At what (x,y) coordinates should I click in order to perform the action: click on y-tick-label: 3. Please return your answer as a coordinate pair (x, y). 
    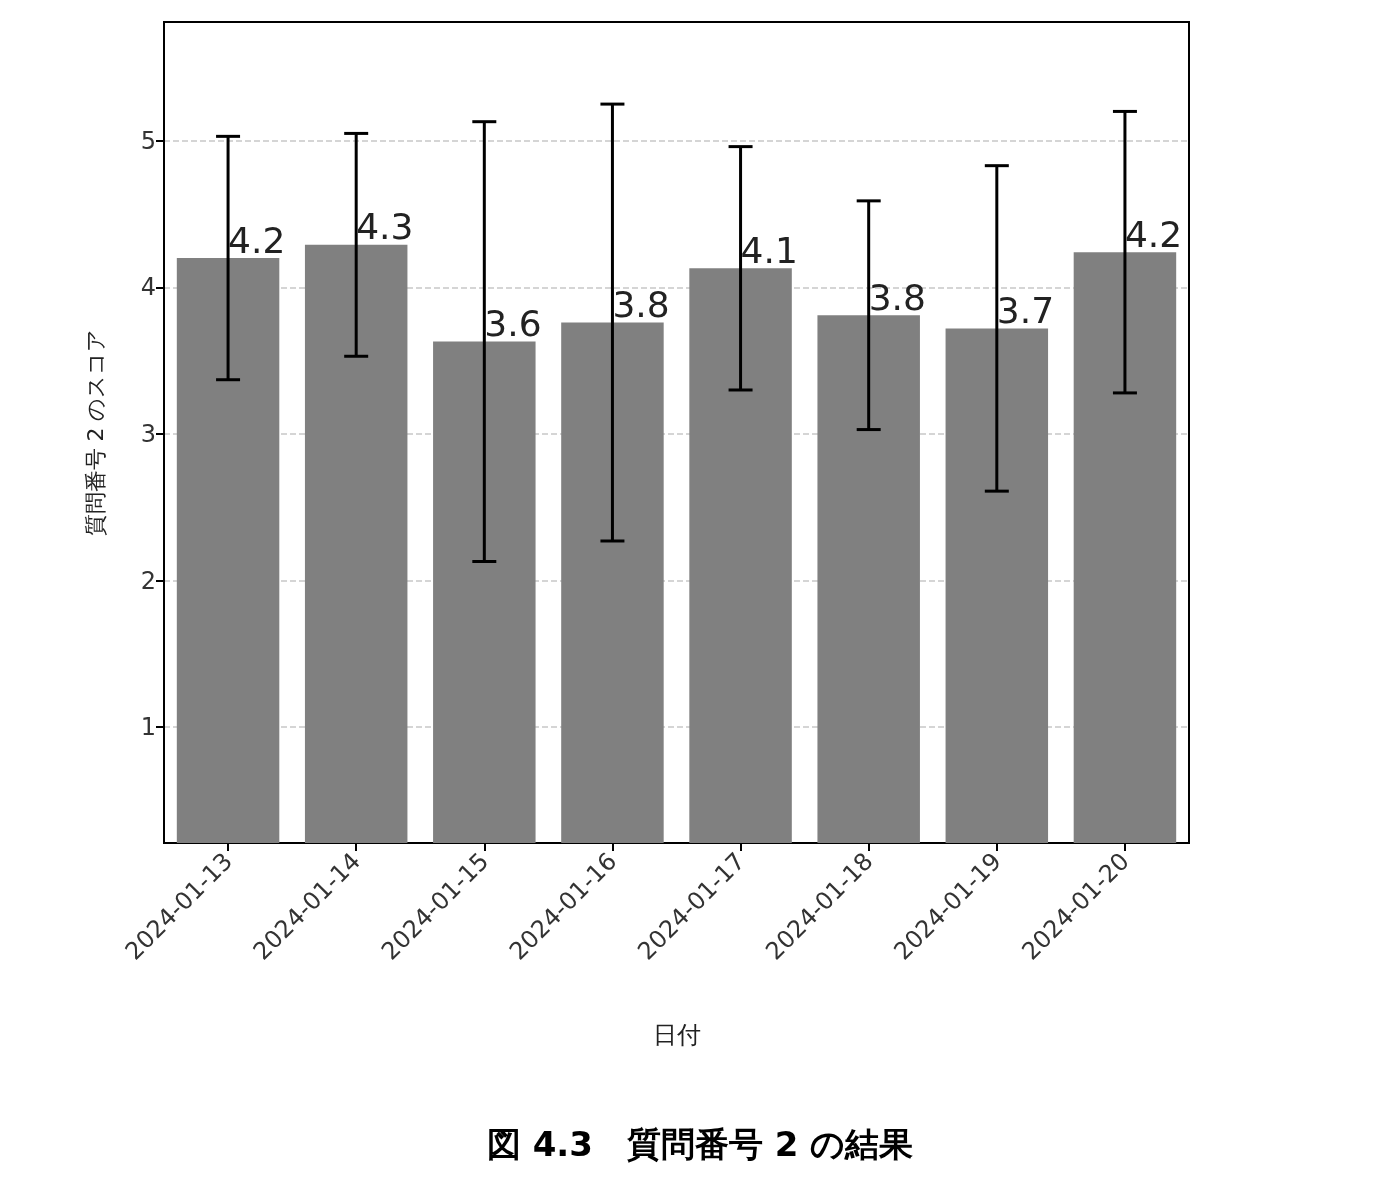
    Looking at the image, I should click on (148, 433).